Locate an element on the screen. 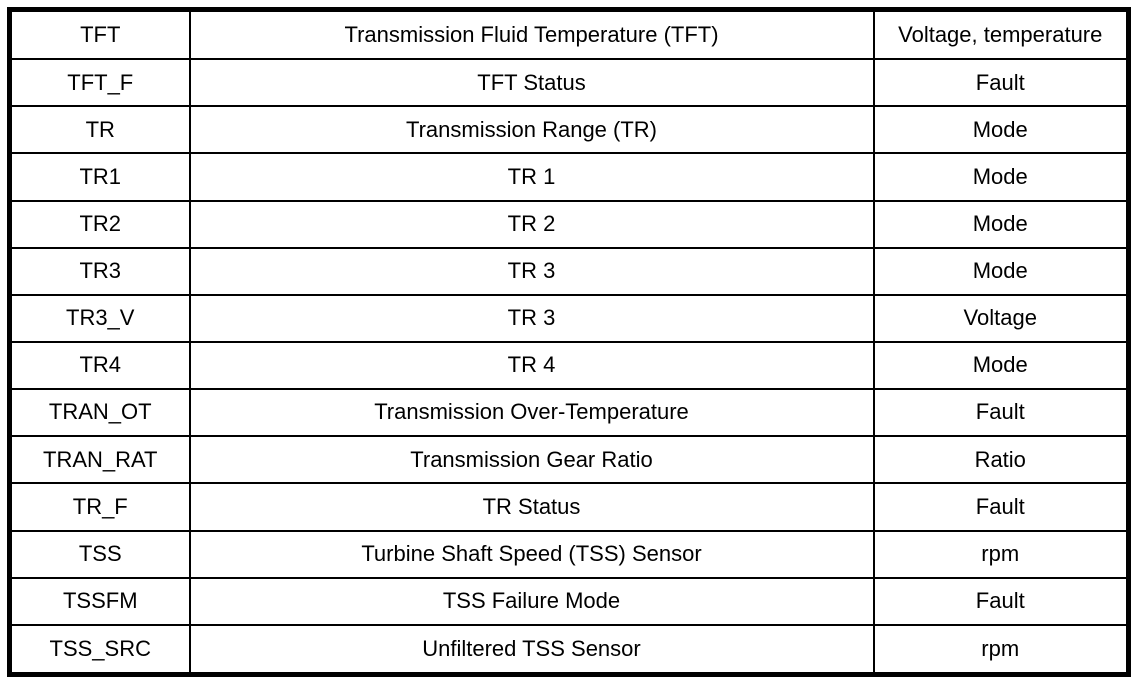 The height and width of the screenshot is (684, 1136). cell-description: Transmission Range (TR) is located at coordinates (531, 130).